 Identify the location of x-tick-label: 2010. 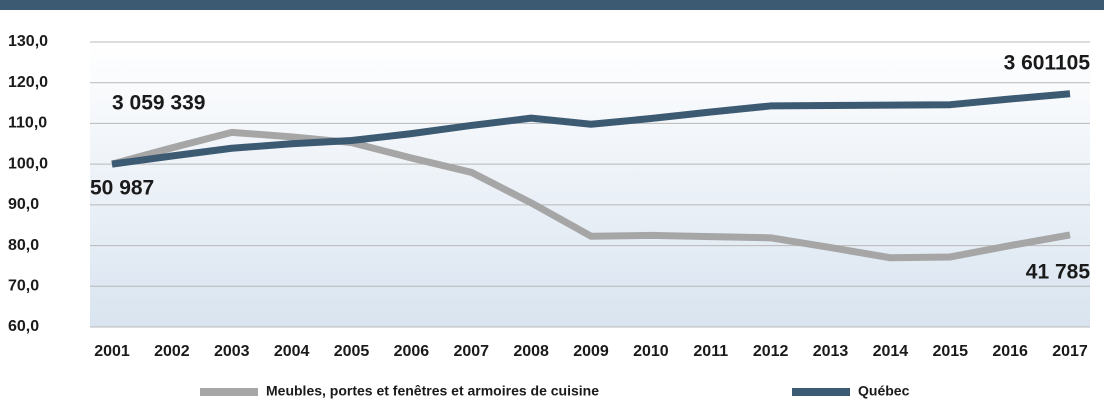
(651, 351).